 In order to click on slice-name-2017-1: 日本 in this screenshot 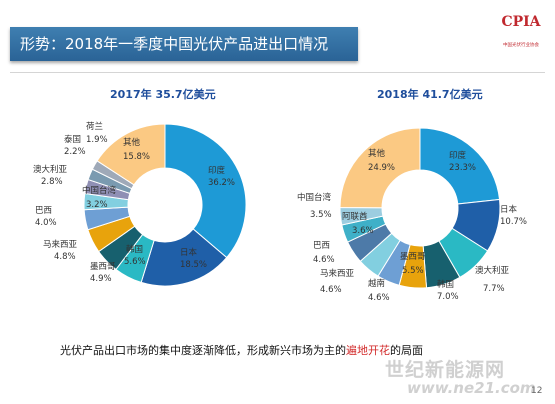, I will do `click(189, 252)`.